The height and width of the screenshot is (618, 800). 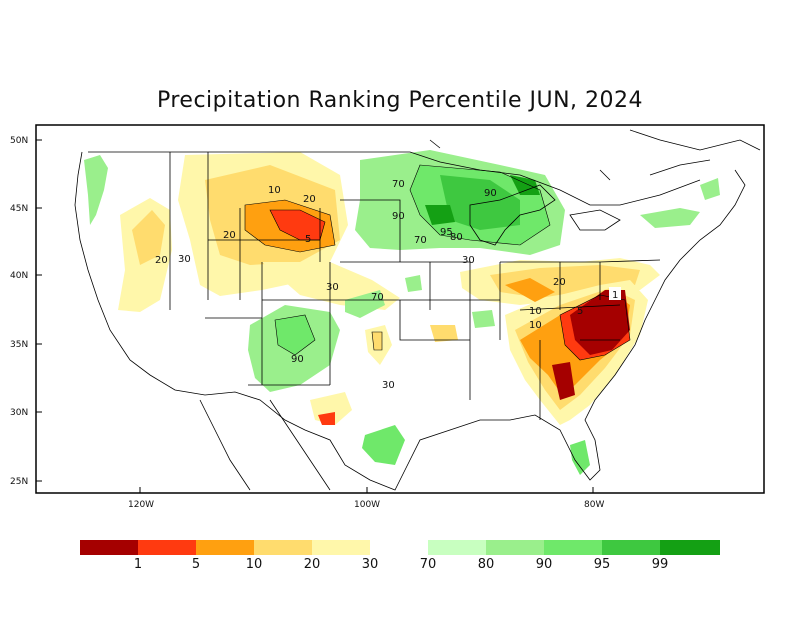 What do you see at coordinates (138, 564) in the screenshot?
I see `legend-label: 1` at bounding box center [138, 564].